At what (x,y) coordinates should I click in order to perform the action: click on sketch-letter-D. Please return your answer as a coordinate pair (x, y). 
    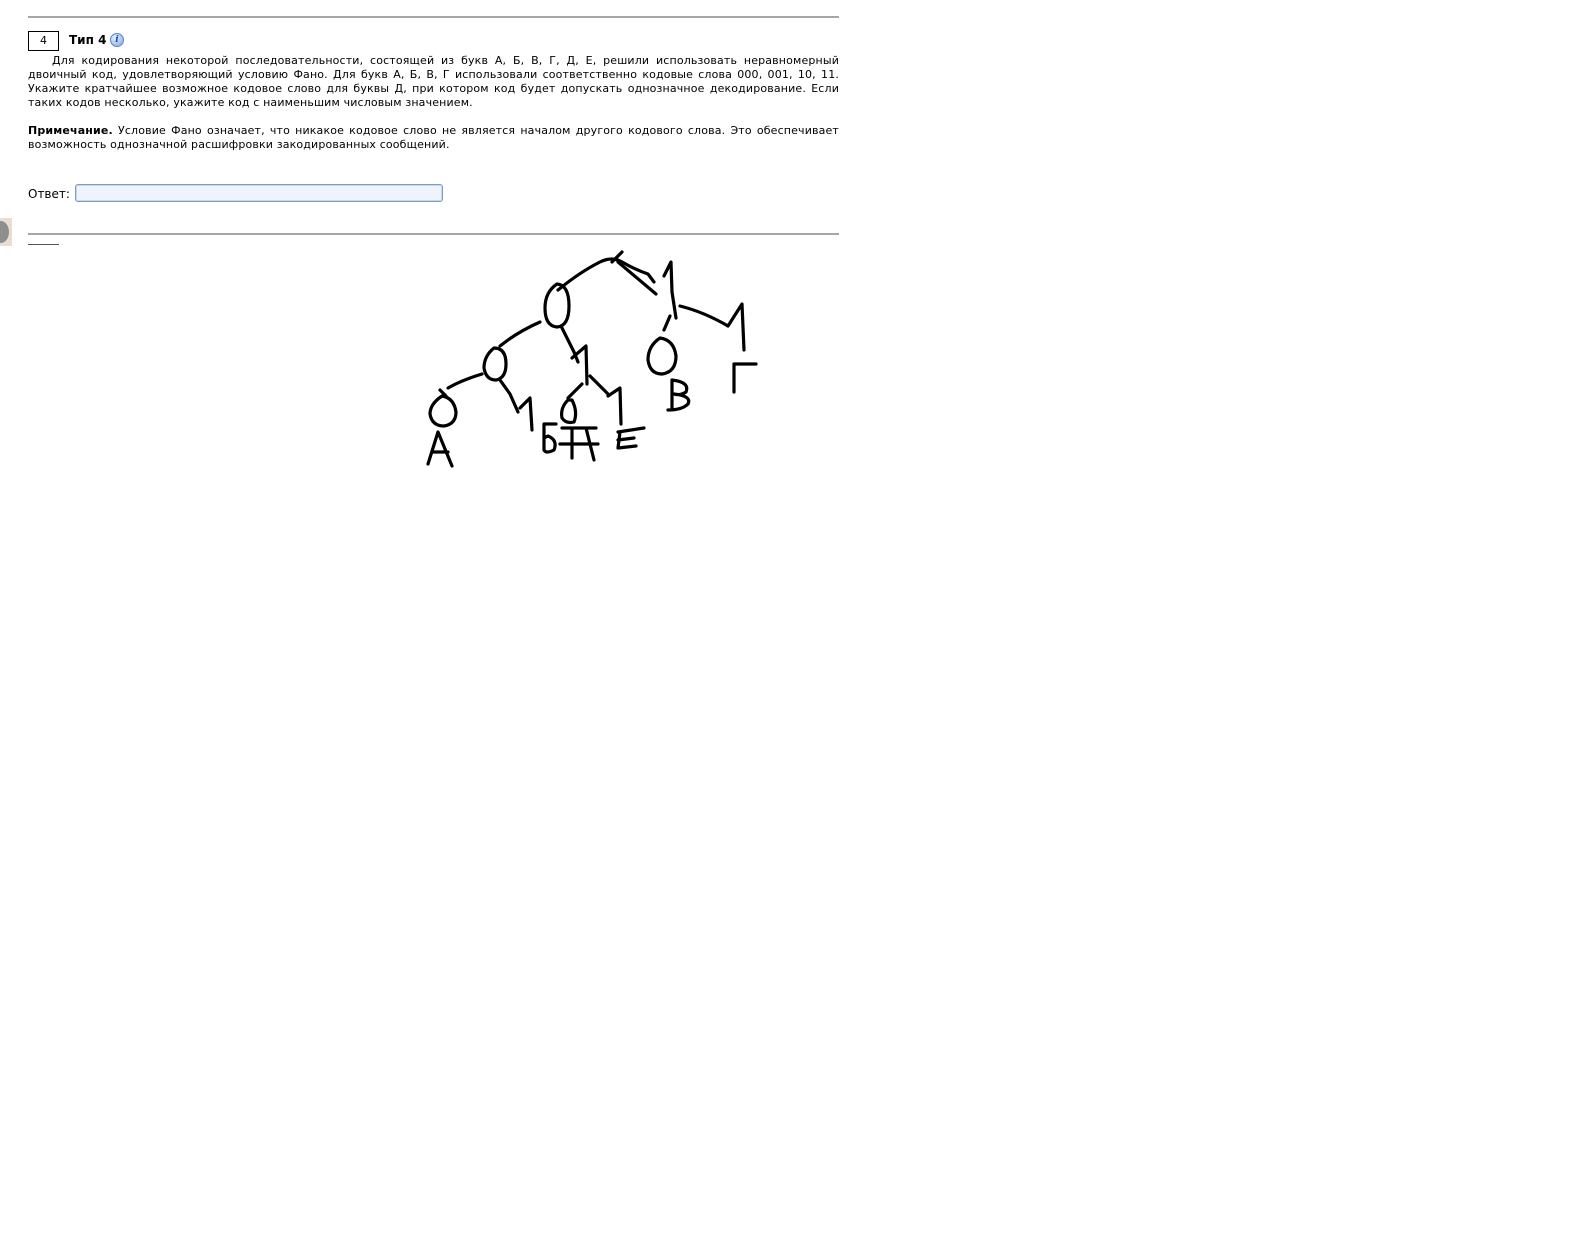
    Looking at the image, I should click on (579, 444).